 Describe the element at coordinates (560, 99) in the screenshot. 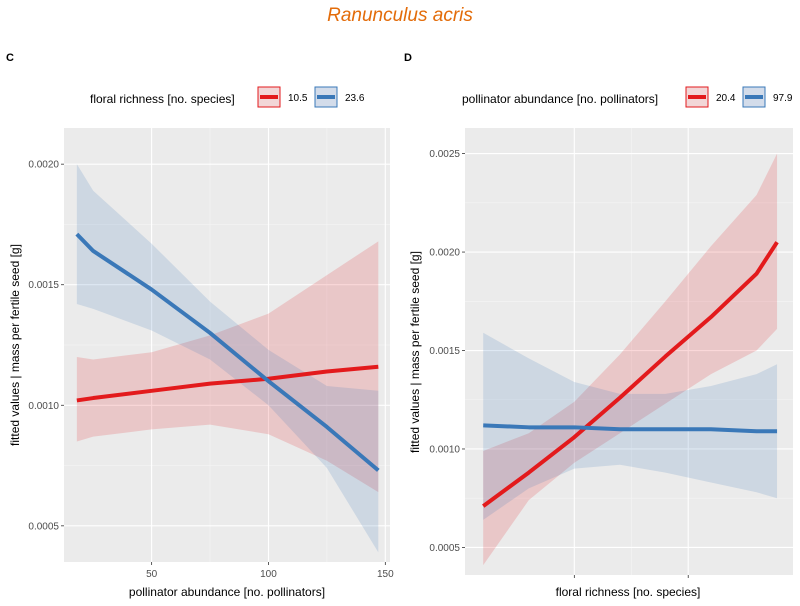

I see `legend-title: pollinator abundance [no. pollinators]` at that location.